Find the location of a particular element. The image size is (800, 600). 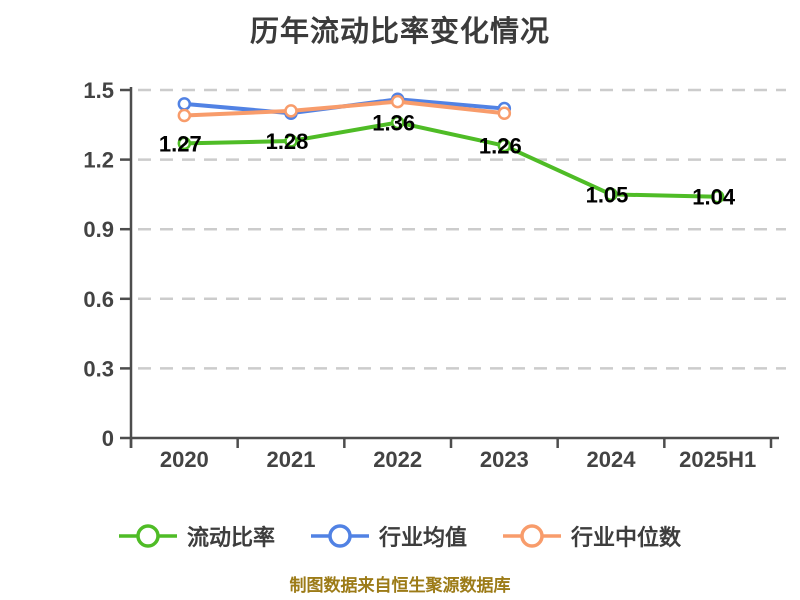

data-source-note: 制图数据来自恒生聚源数据库 is located at coordinates (400, 585).